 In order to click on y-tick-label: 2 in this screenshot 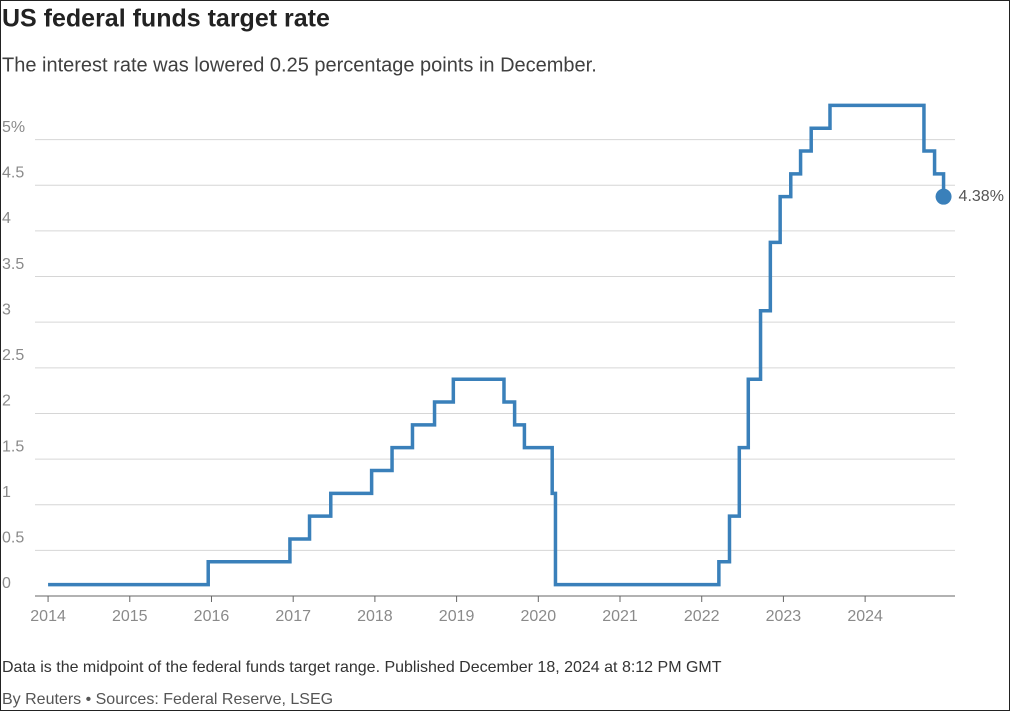, I will do `click(6, 401)`.